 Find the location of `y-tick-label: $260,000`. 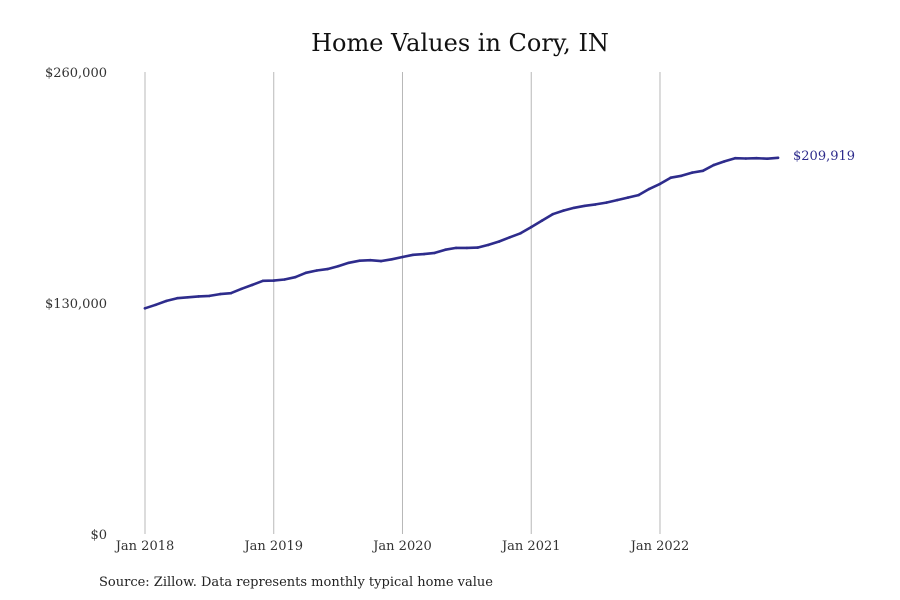

y-tick-label: $260,000 is located at coordinates (76, 73).